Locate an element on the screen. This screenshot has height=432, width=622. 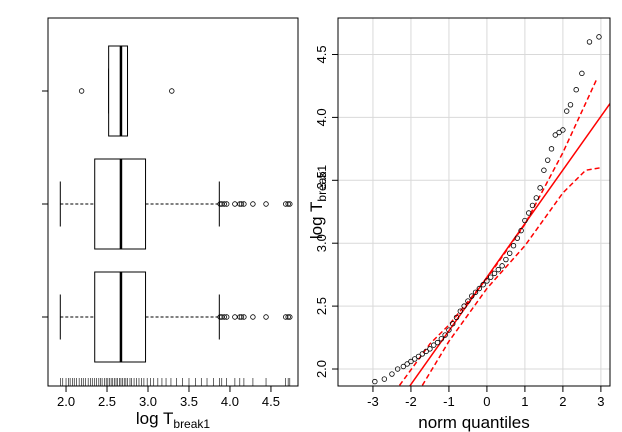
y-axis-title: log Tbreak1 is located at coordinates (318, 202).